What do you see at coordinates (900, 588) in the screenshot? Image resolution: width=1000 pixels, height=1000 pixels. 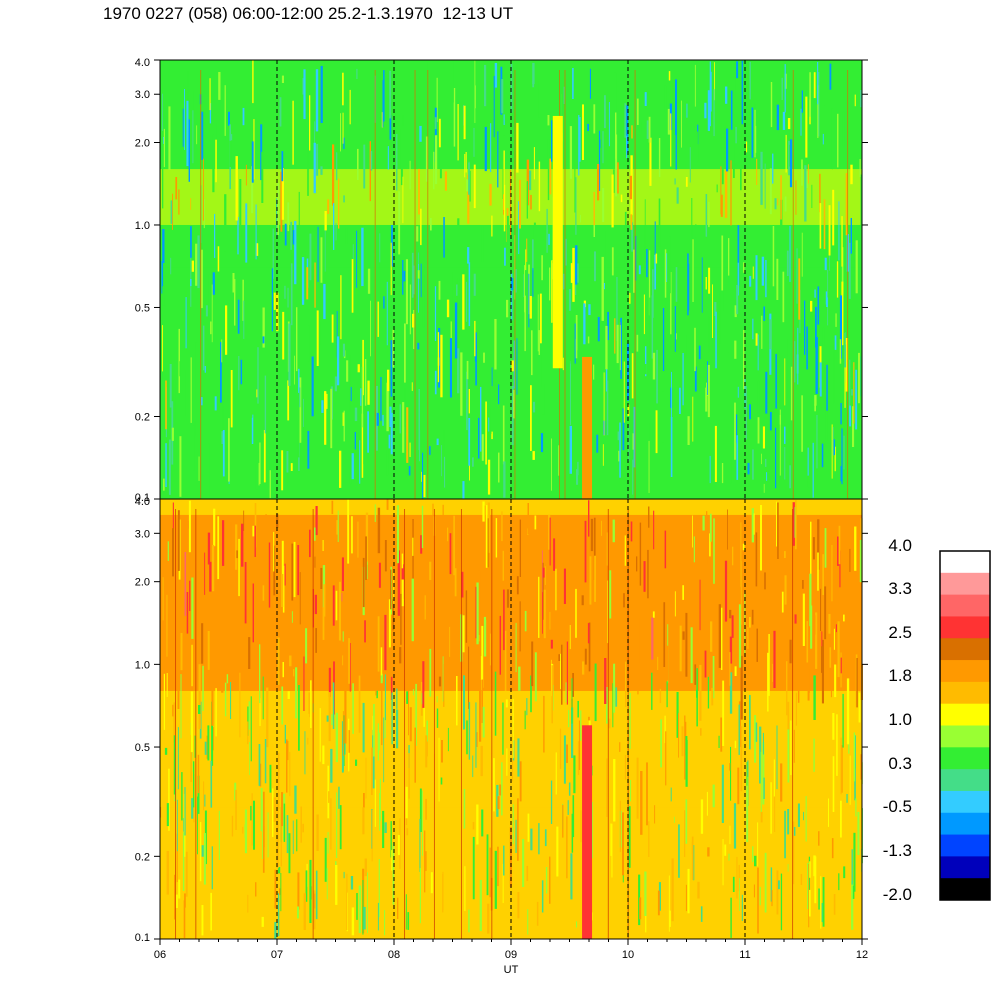 I see `colorbar-label: 3.3` at bounding box center [900, 588].